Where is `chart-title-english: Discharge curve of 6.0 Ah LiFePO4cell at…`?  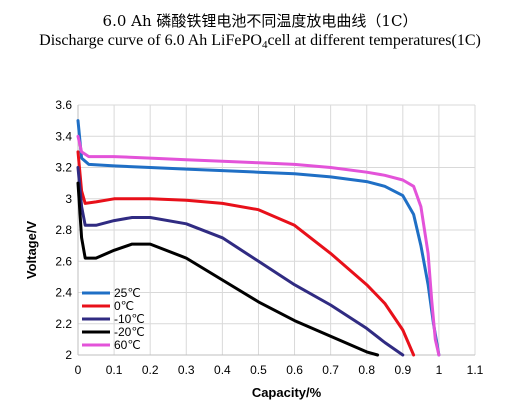
chart-title-english: Discharge curve of 6.0 Ah LiFePO4cell at… is located at coordinates (260, 41).